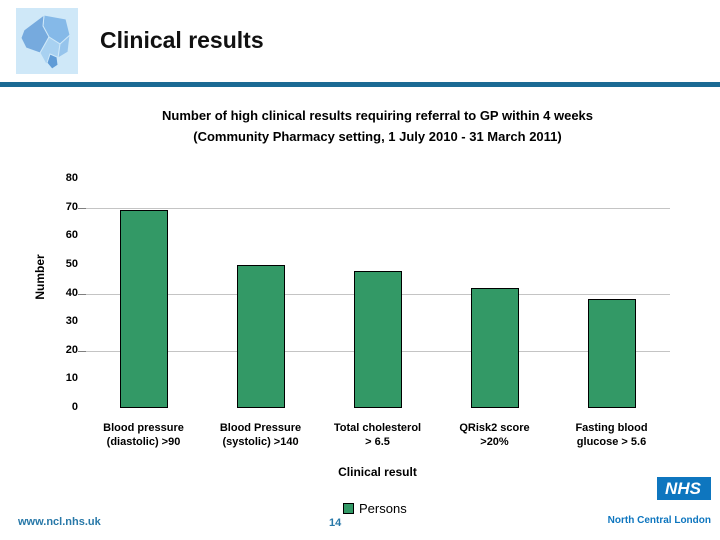 This screenshot has height=540, width=720. Describe the element at coordinates (71, 178) in the screenshot. I see `y-tick-label-80: 80` at that location.